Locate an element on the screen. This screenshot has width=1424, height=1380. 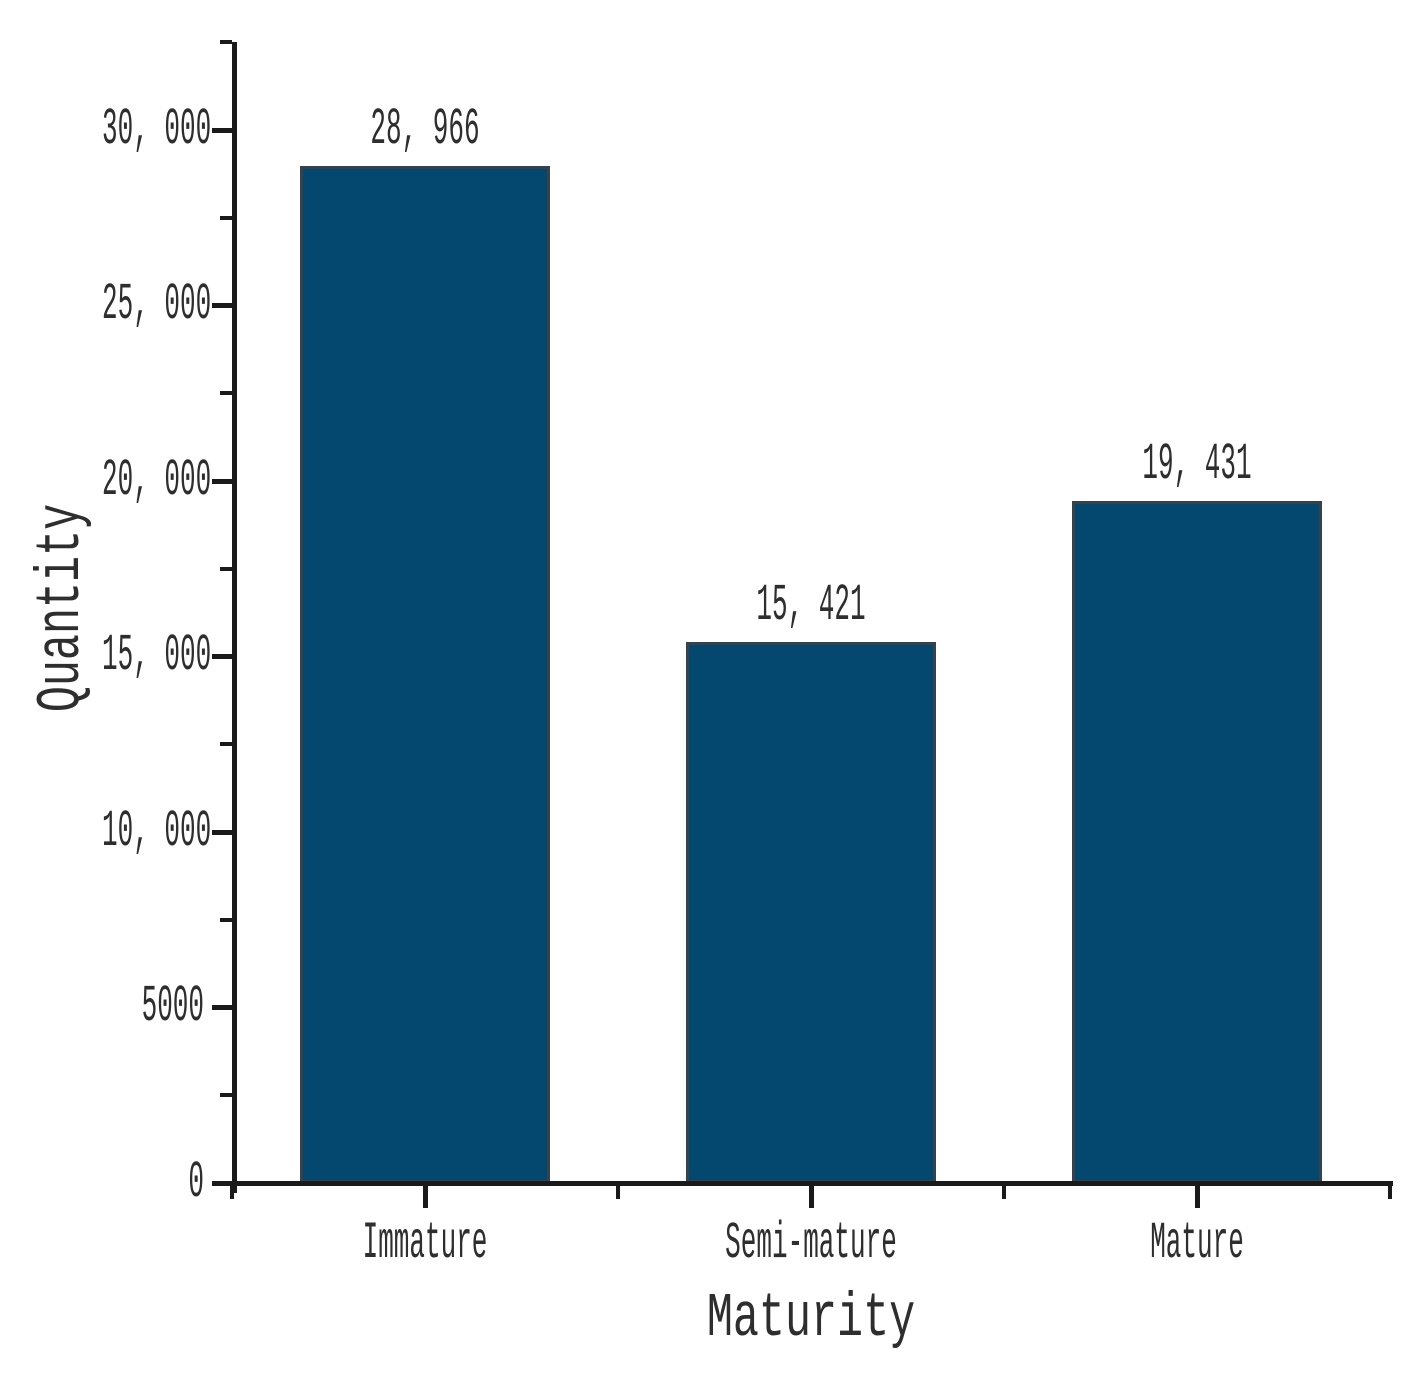
x-category-label: Semi-mature is located at coordinates (811, 1243).